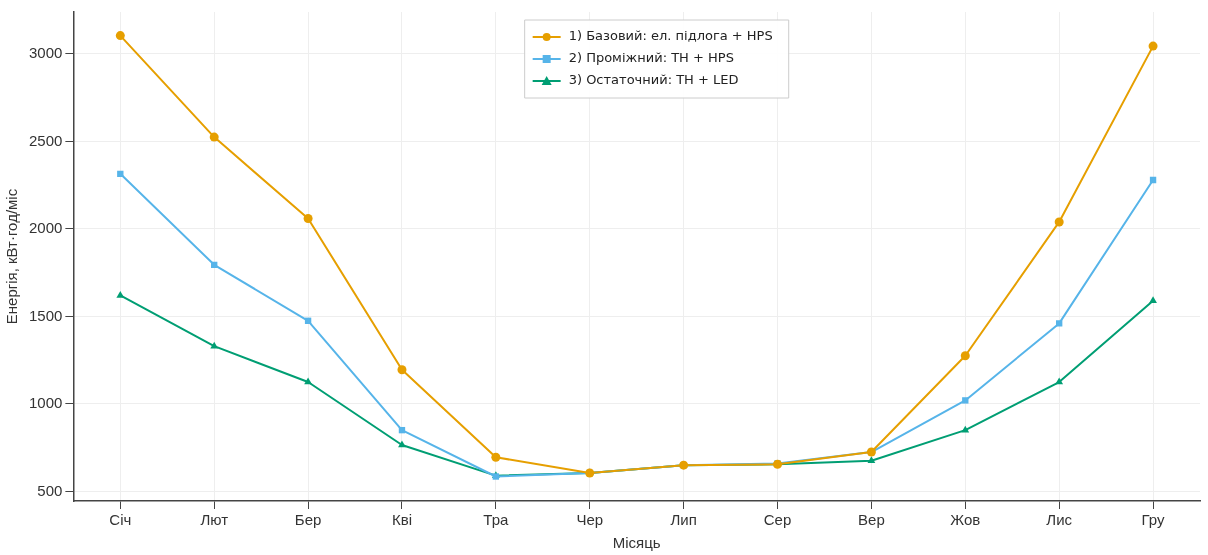 The image size is (1208, 555). I want to click on x-tick-label: Лип, so click(683, 520).